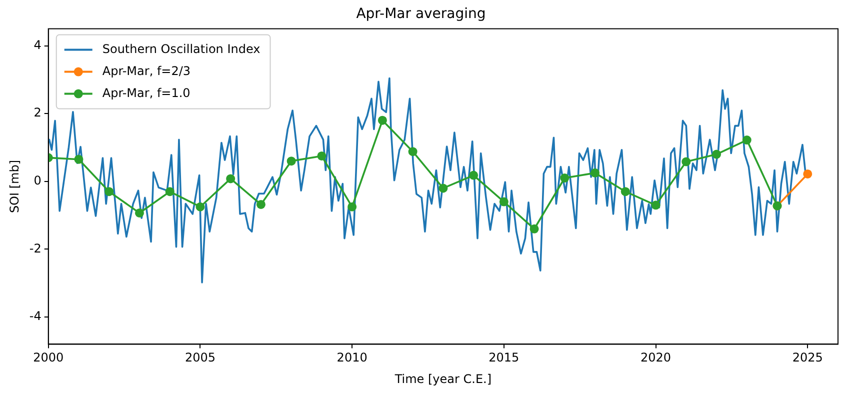  Describe the element at coordinates (181, 49) in the screenshot. I see `legend-label: Southern Oscillation Index` at that location.